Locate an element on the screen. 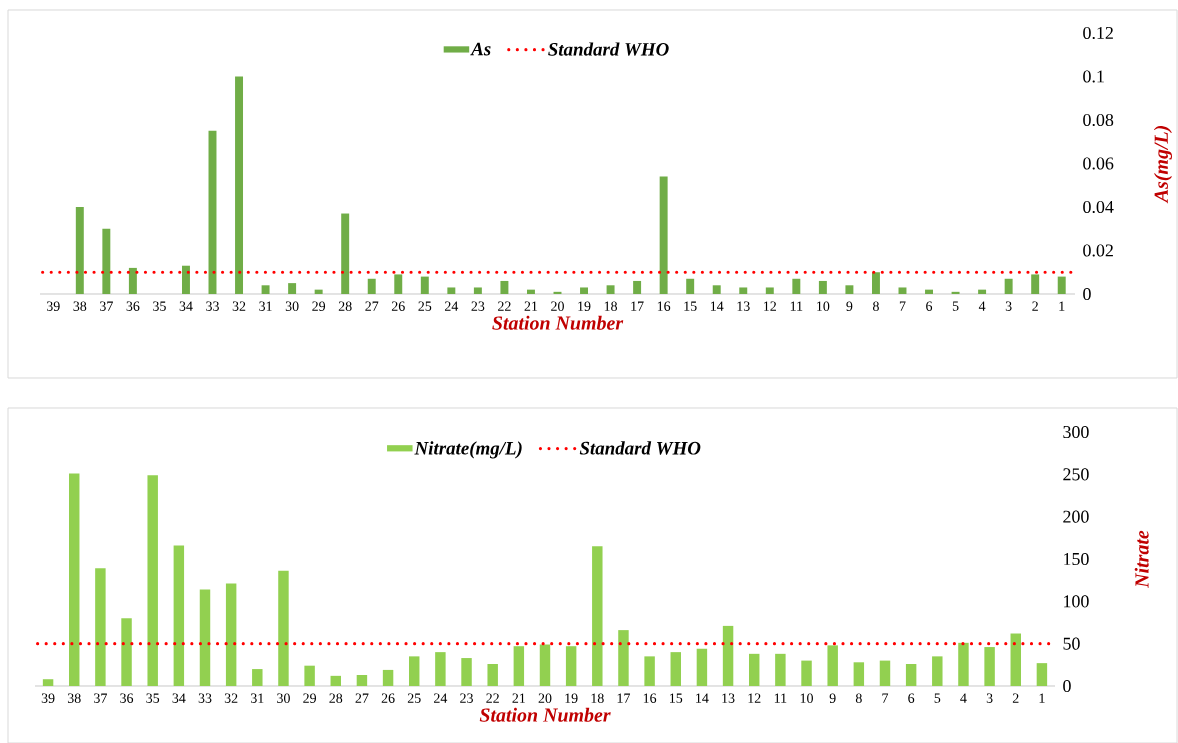  x-tick-label: 38 is located at coordinates (74, 698).